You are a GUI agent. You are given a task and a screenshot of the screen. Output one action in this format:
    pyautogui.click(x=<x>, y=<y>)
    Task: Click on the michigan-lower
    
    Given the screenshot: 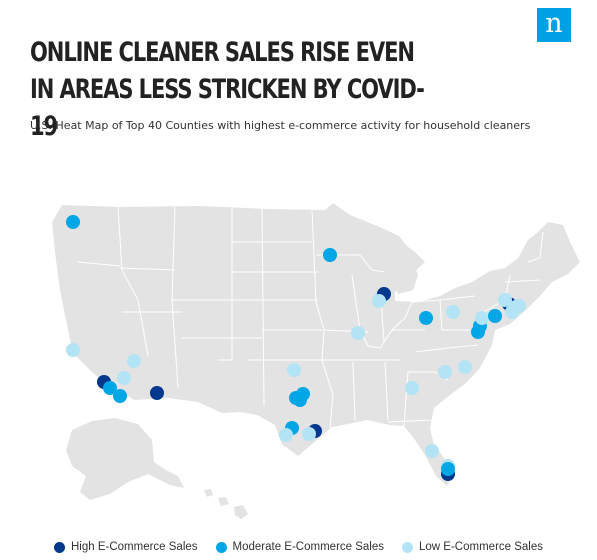 What is the action you would take?
    pyautogui.click(x=405, y=274)
    